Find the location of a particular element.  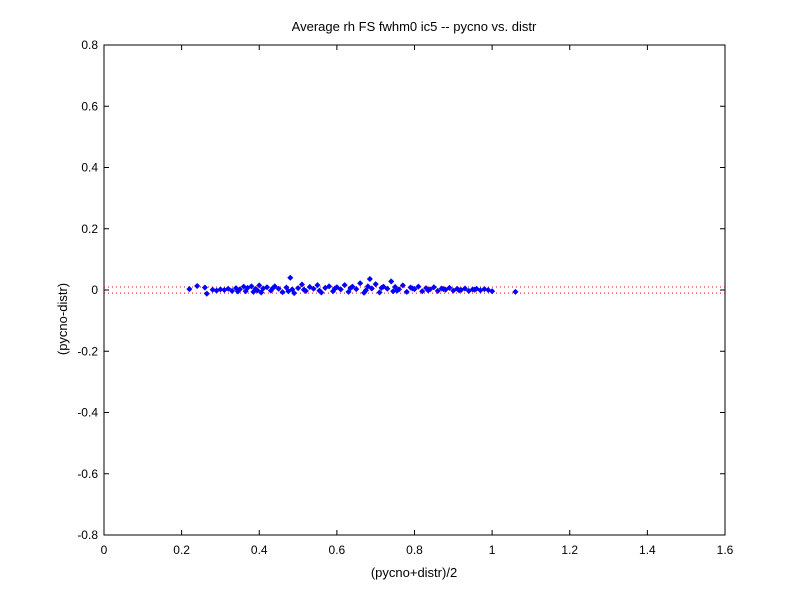

x-tick-label: 0 is located at coordinates (104, 550).